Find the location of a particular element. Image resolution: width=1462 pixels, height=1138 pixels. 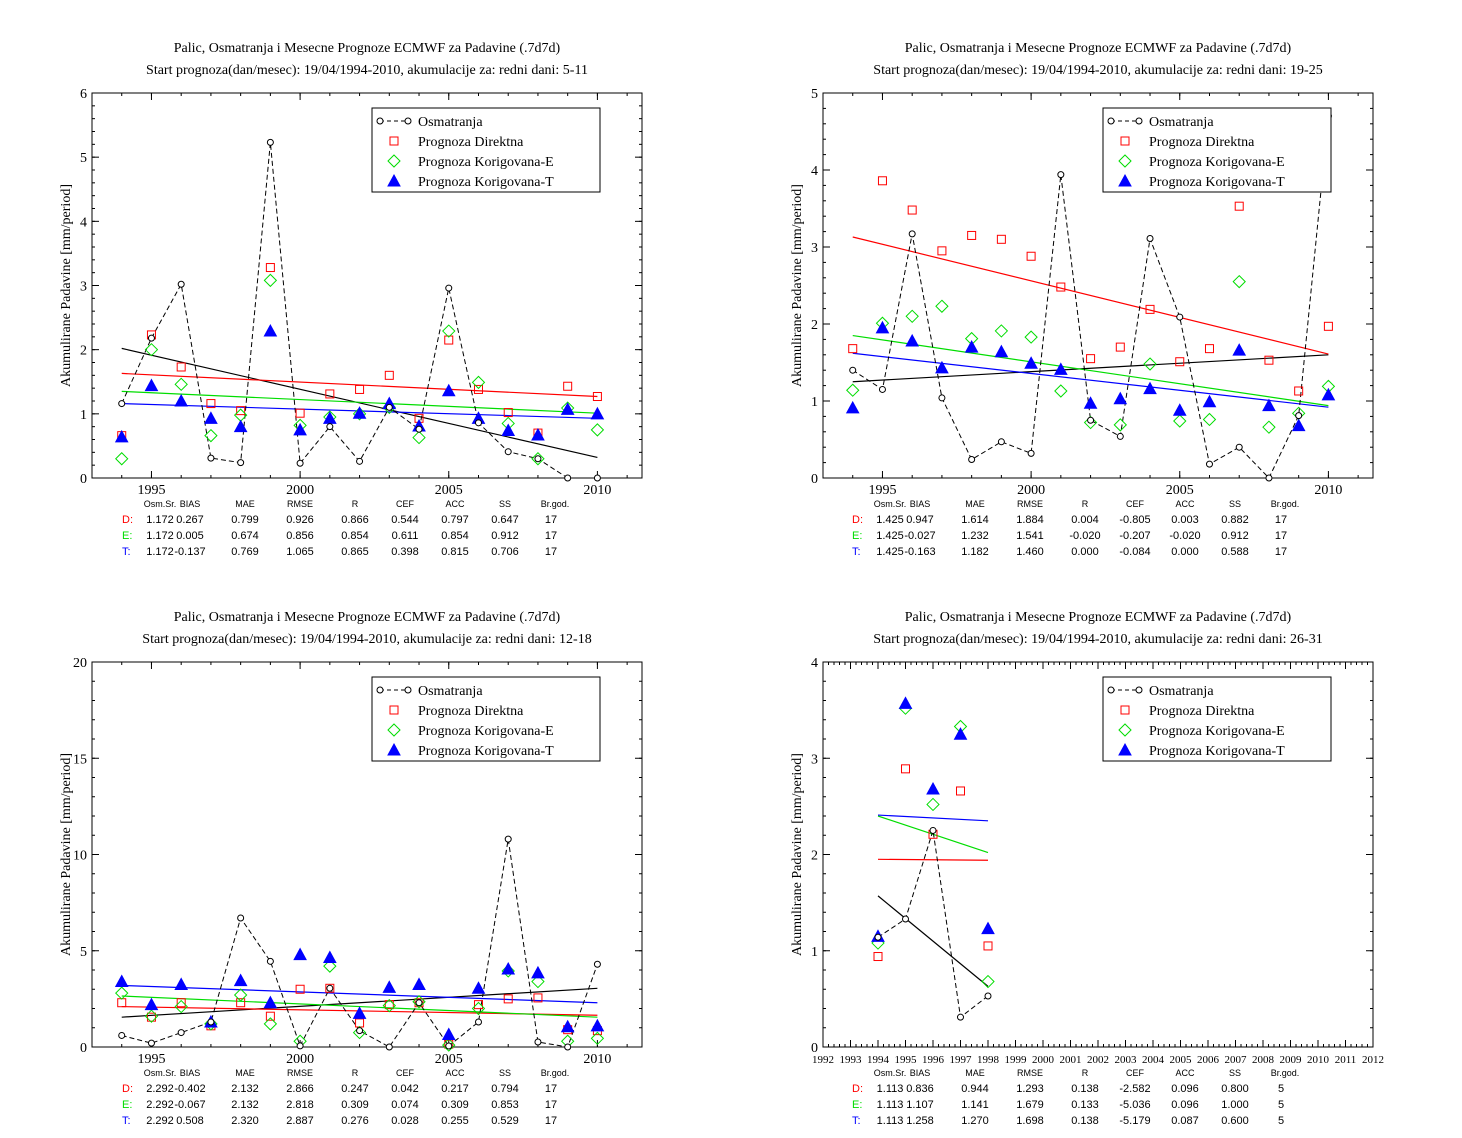

y-tick-label: 3 is located at coordinates (814, 759).